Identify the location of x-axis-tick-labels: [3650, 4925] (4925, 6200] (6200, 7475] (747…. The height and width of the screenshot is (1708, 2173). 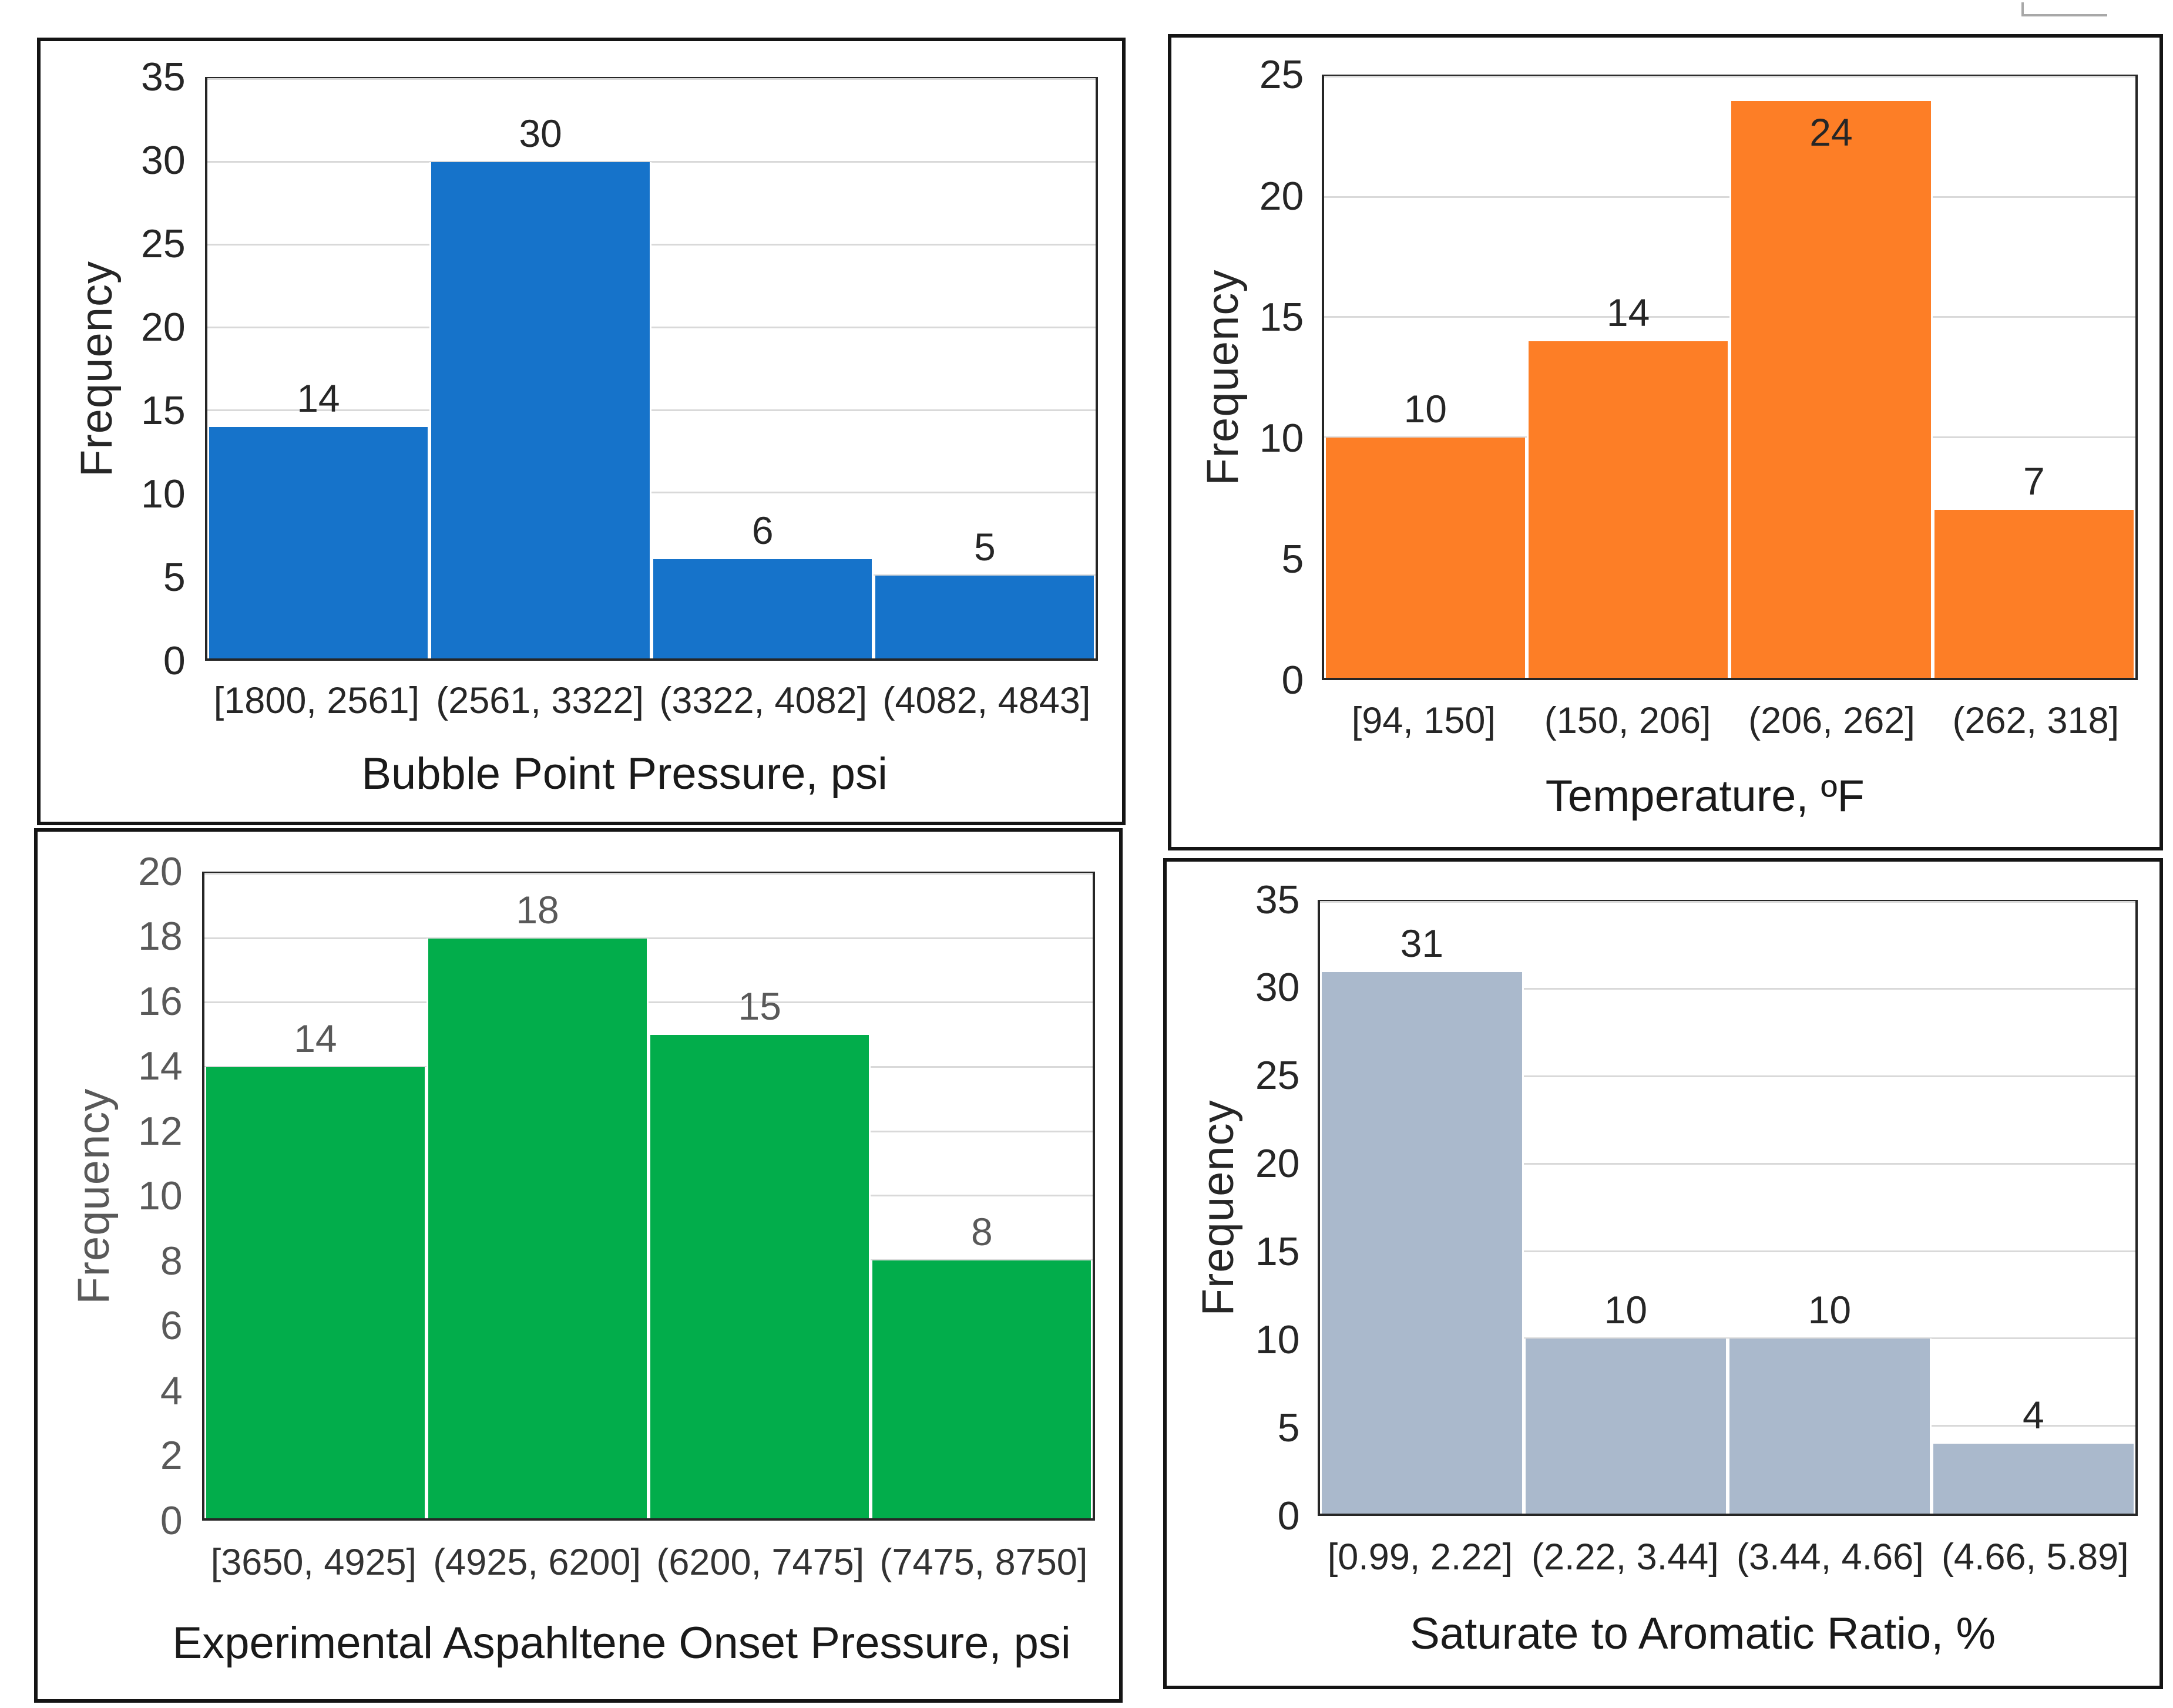
(649, 1562).